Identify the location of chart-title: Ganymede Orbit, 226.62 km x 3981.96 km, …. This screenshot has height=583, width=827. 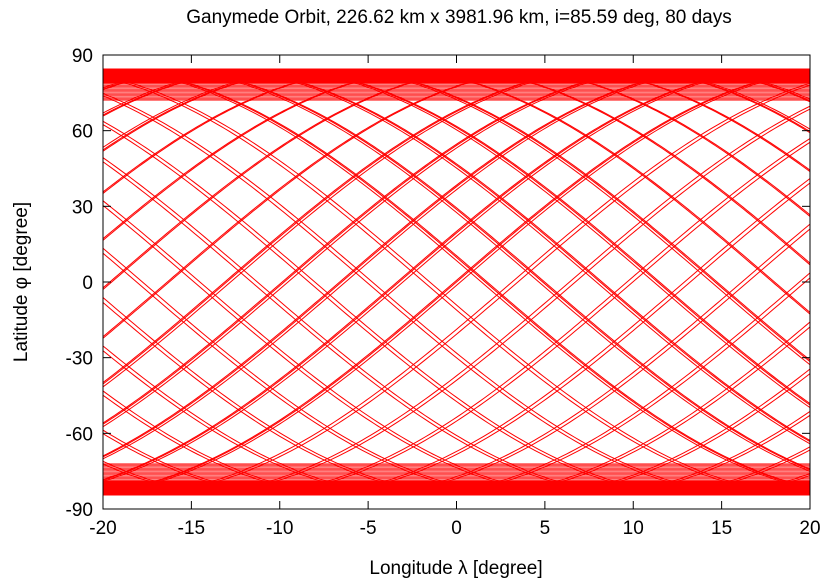
(459, 17).